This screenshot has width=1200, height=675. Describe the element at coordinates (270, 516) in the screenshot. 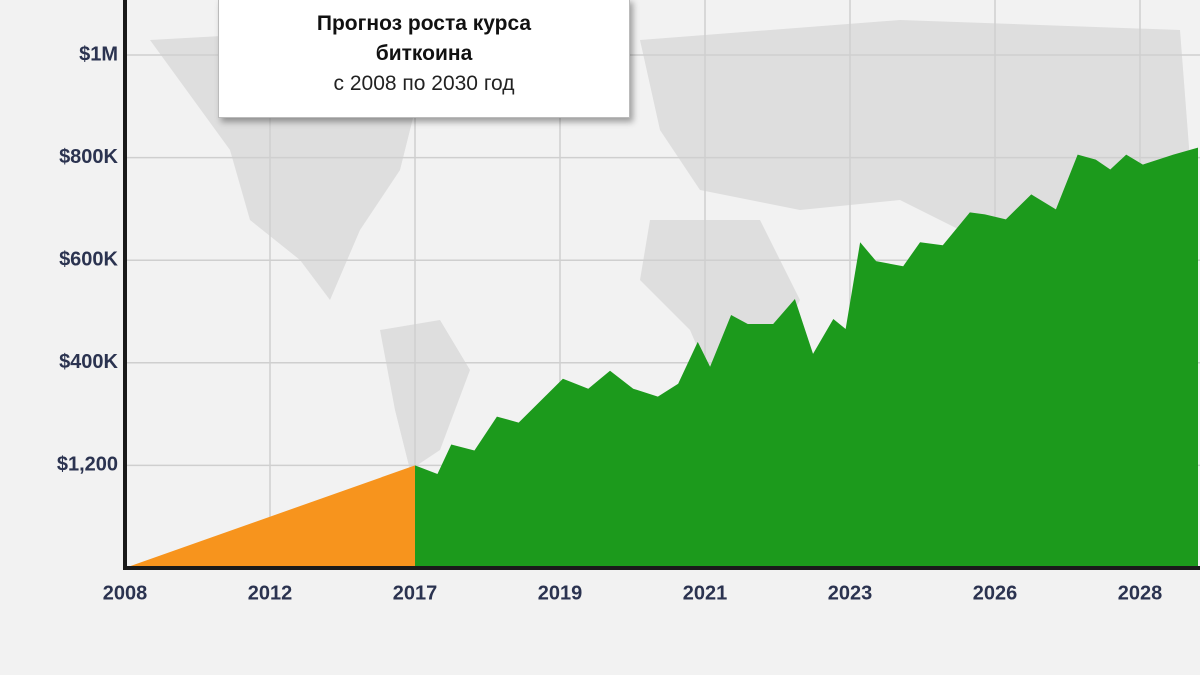

I see `area` at that location.